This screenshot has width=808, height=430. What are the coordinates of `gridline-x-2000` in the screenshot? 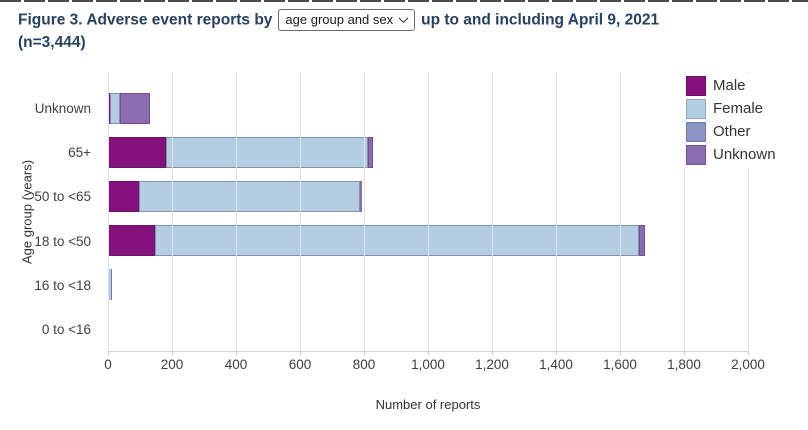 It's located at (748, 211).